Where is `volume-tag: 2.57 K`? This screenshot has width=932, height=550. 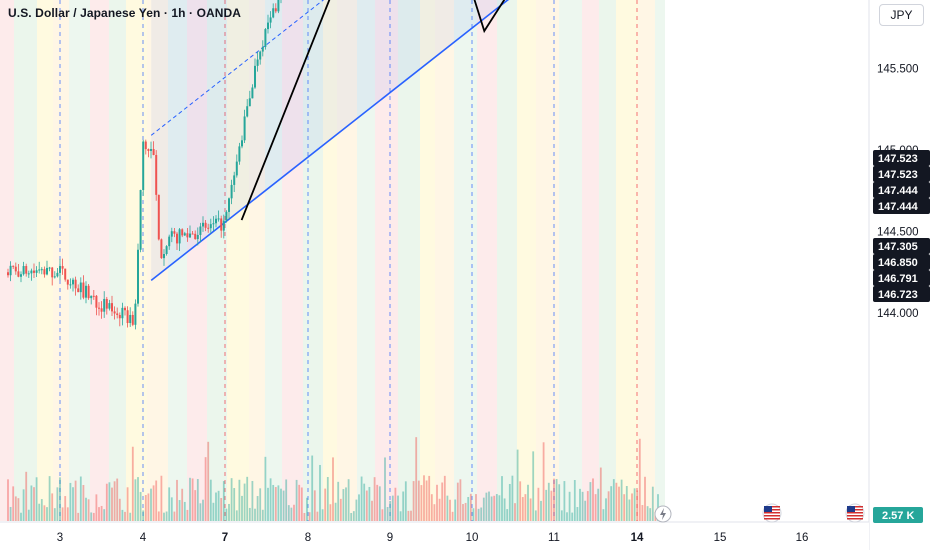
volume-tag: 2.57 K is located at coordinates (898, 515).